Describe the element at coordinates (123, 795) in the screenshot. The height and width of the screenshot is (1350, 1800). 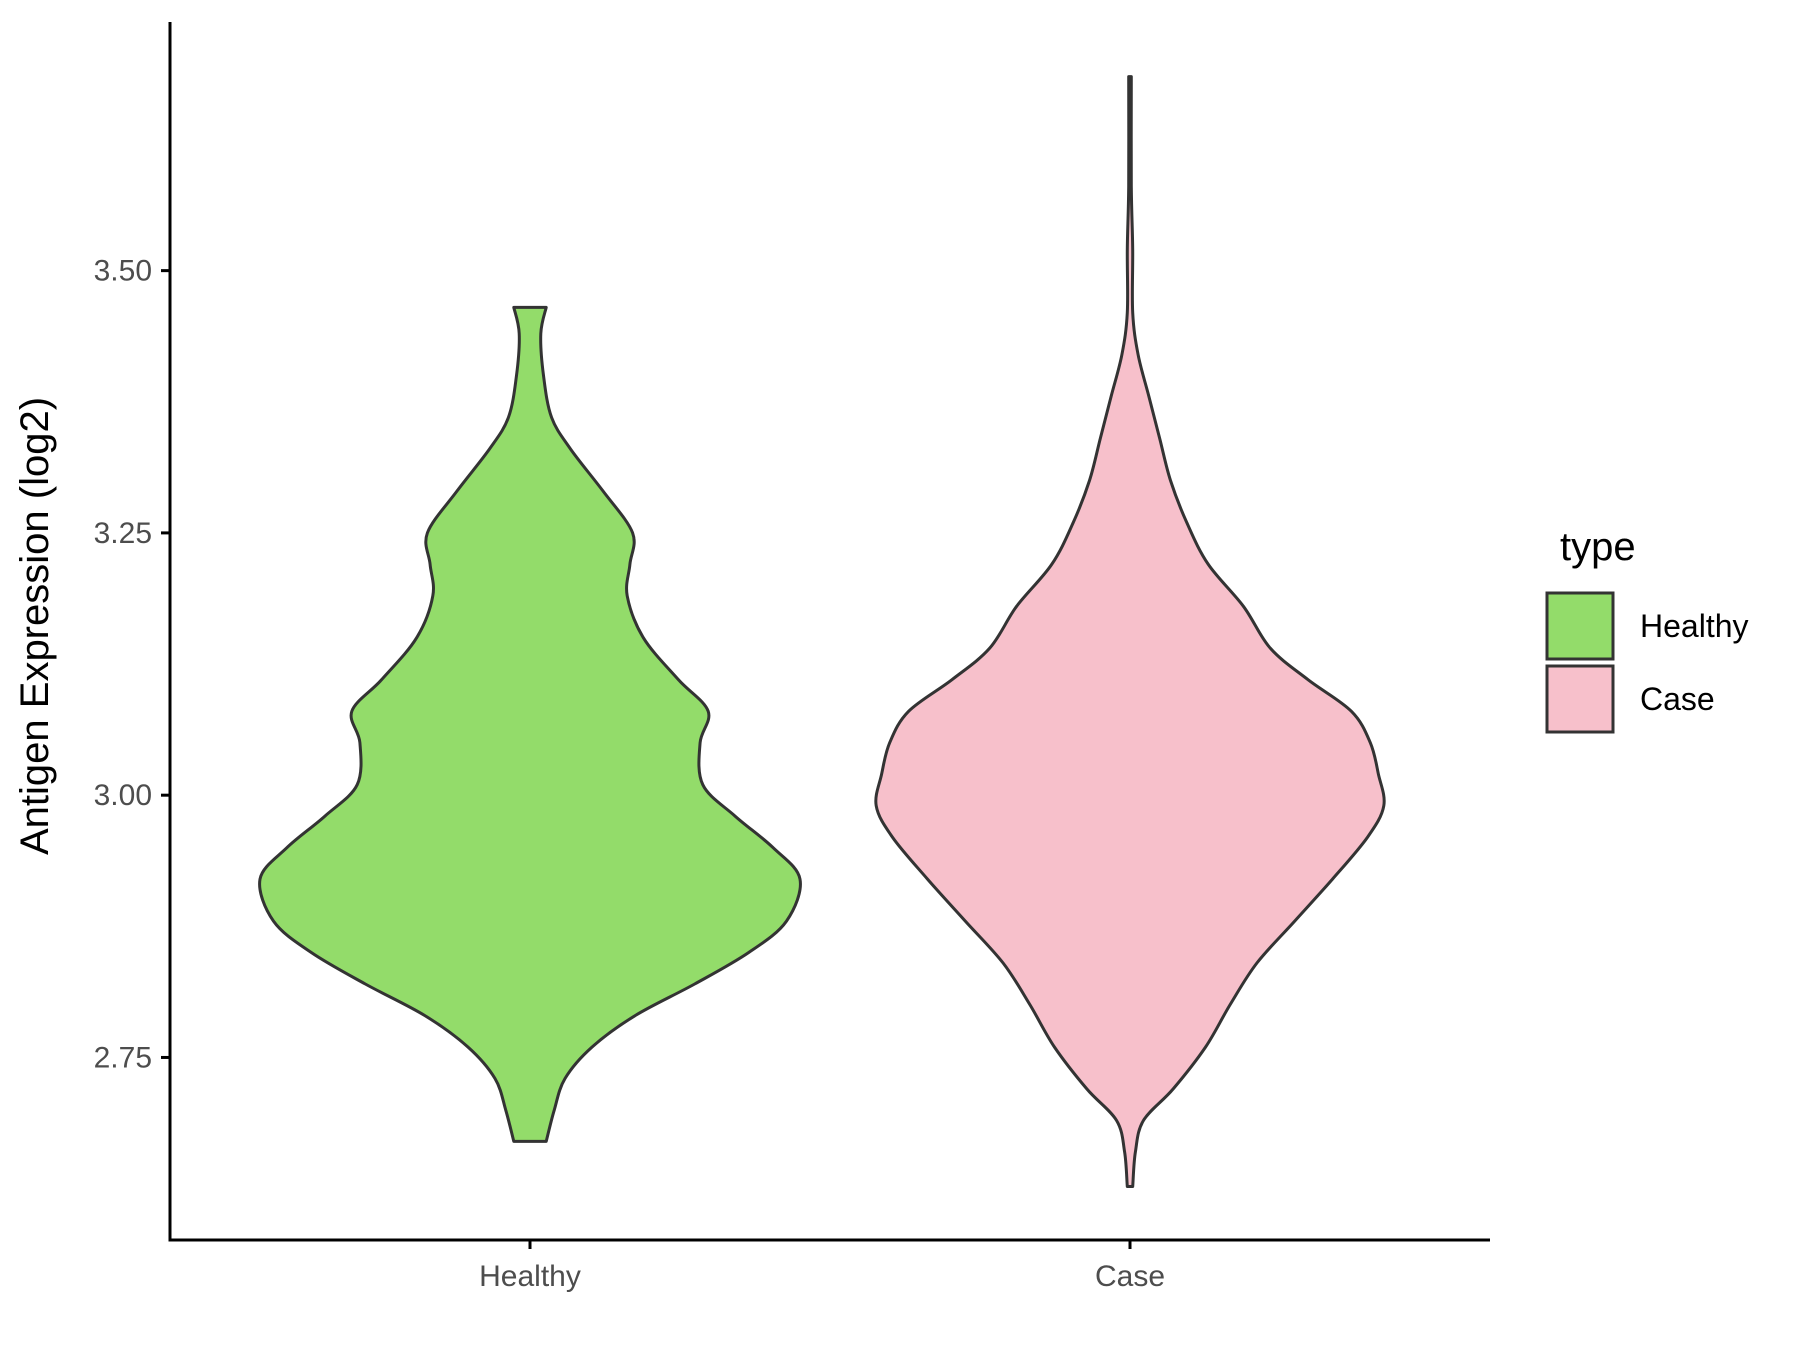
I see `y-tick-label: 3.00` at that location.